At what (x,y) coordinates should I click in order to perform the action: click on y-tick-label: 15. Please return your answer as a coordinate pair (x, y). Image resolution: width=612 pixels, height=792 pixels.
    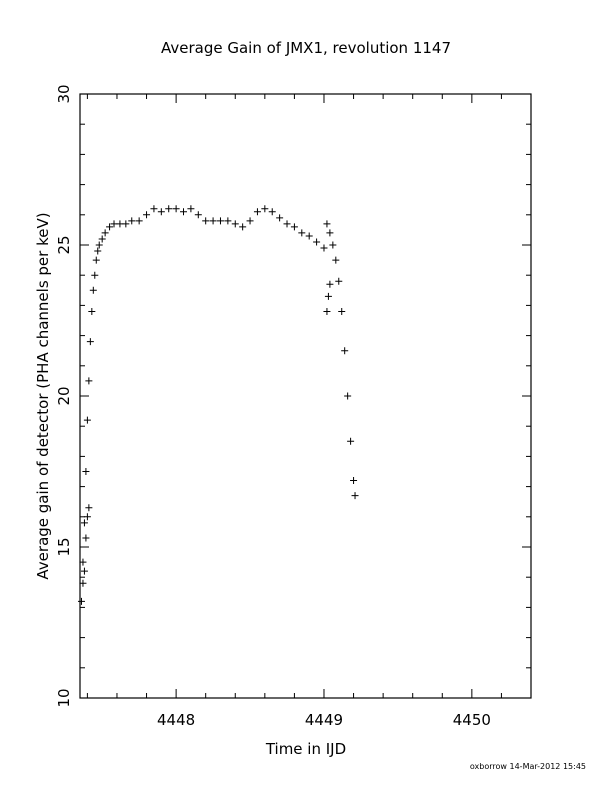
    Looking at the image, I should click on (64, 546).